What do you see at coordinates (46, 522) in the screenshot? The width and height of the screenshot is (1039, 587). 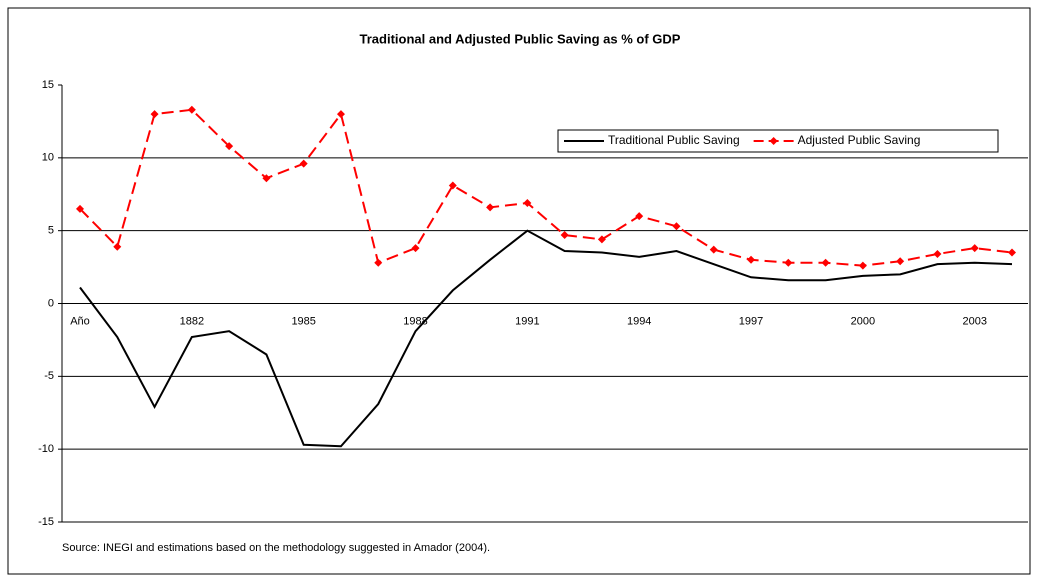 I see `y-tick-label: -15` at bounding box center [46, 522].